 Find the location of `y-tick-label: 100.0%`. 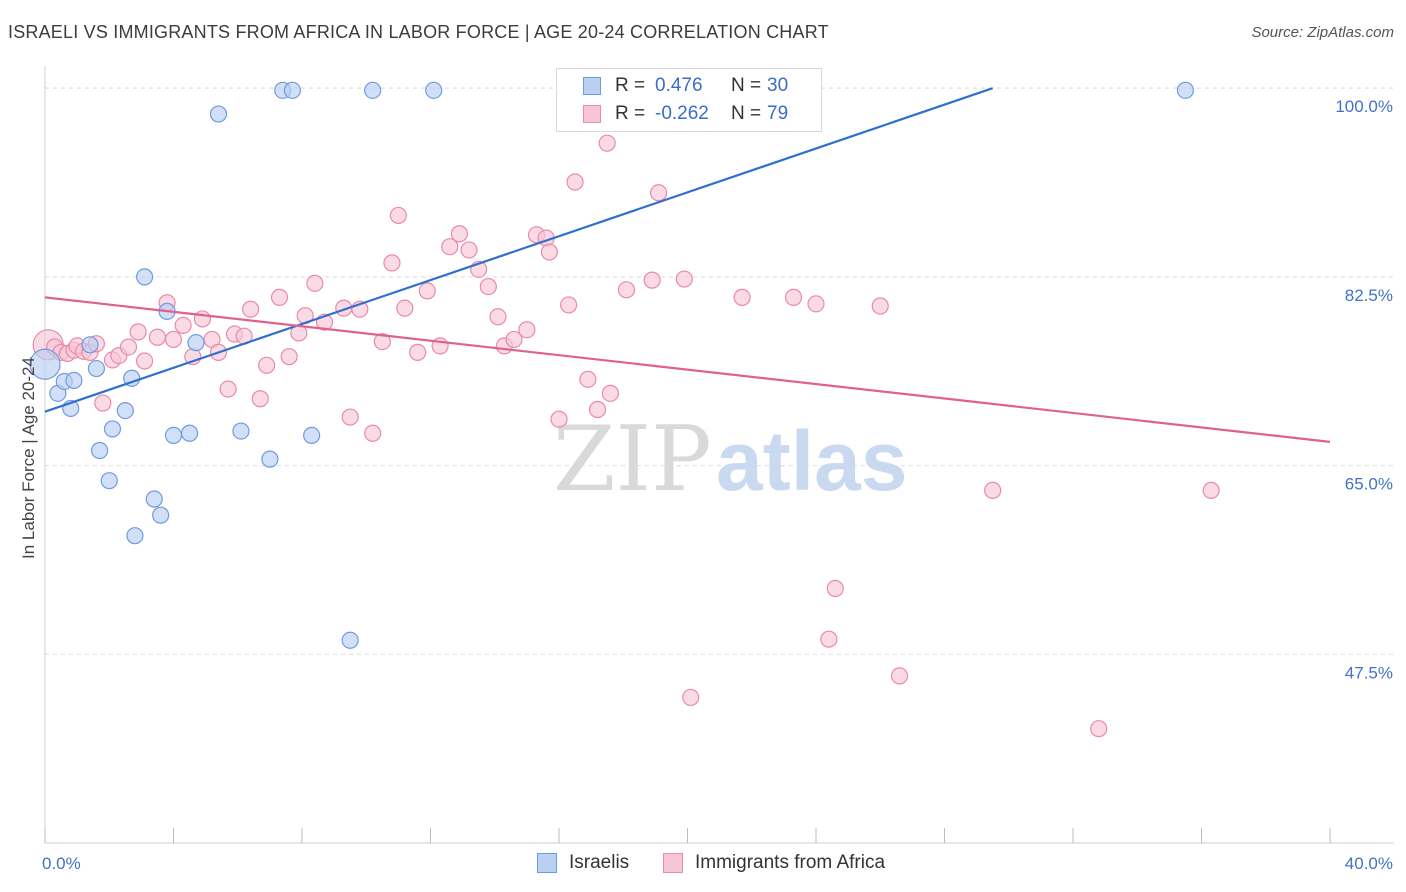

y-tick-label: 100.0% is located at coordinates (1364, 106).